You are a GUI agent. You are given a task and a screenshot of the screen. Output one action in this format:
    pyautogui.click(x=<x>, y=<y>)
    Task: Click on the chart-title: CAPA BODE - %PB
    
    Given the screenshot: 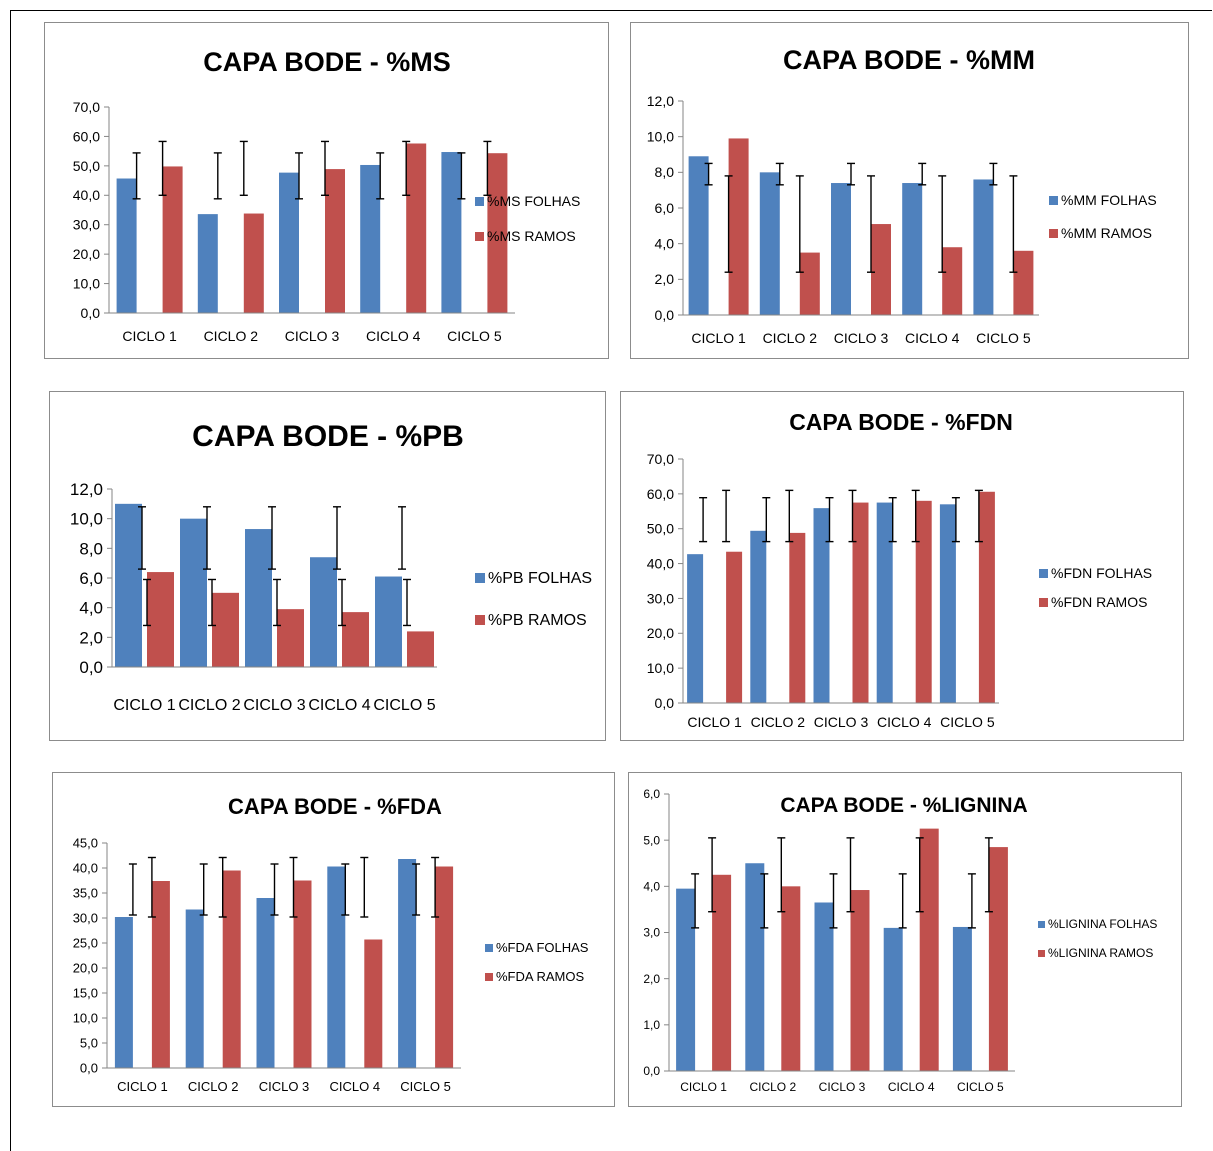 What is the action you would take?
    pyautogui.click(x=328, y=436)
    